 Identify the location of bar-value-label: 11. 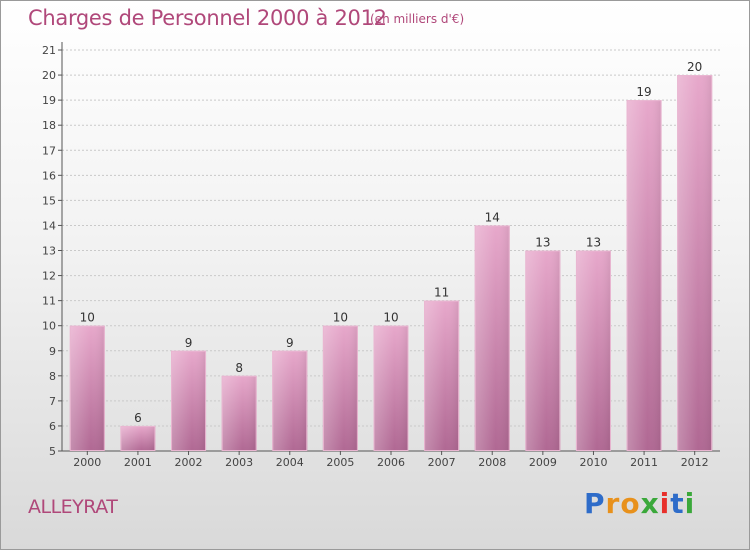
(441, 293).